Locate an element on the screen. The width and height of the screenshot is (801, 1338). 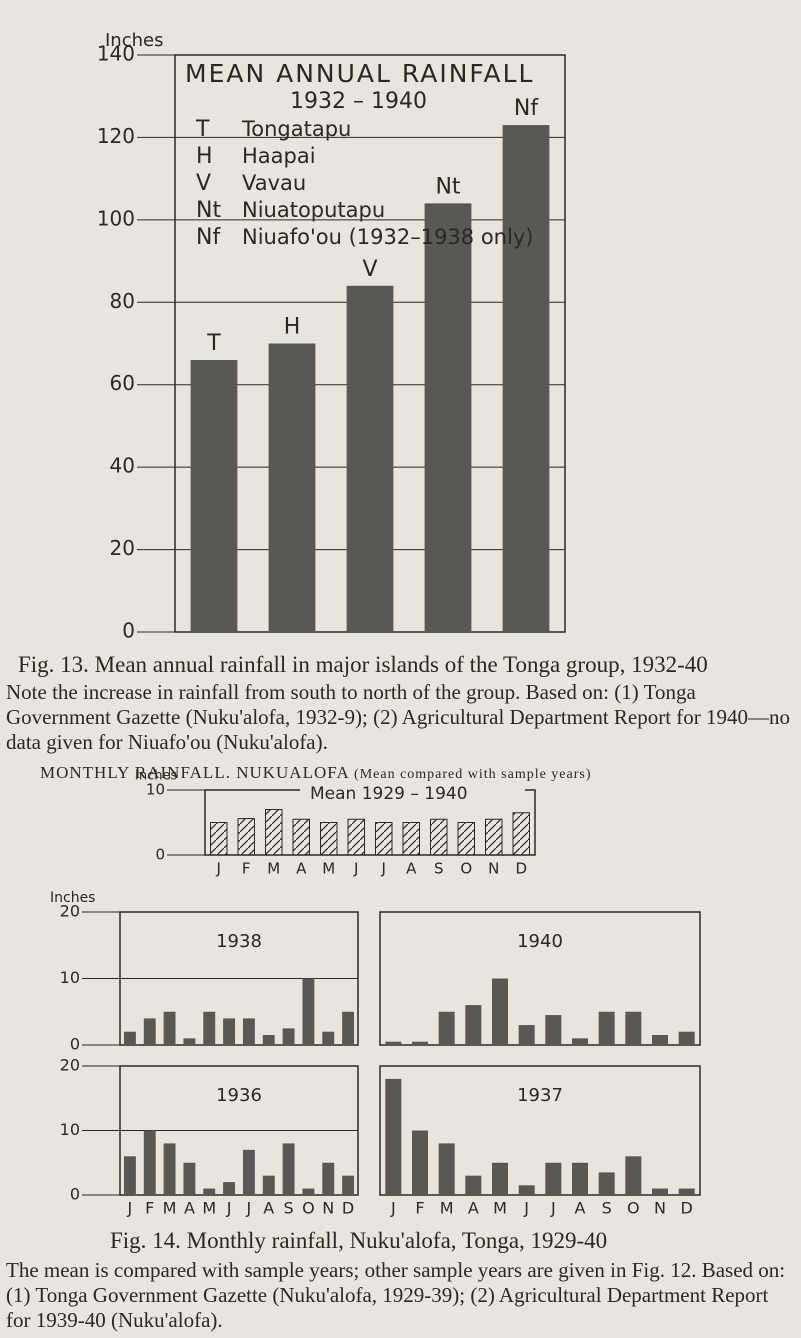
legend-code: H is located at coordinates (204, 156).